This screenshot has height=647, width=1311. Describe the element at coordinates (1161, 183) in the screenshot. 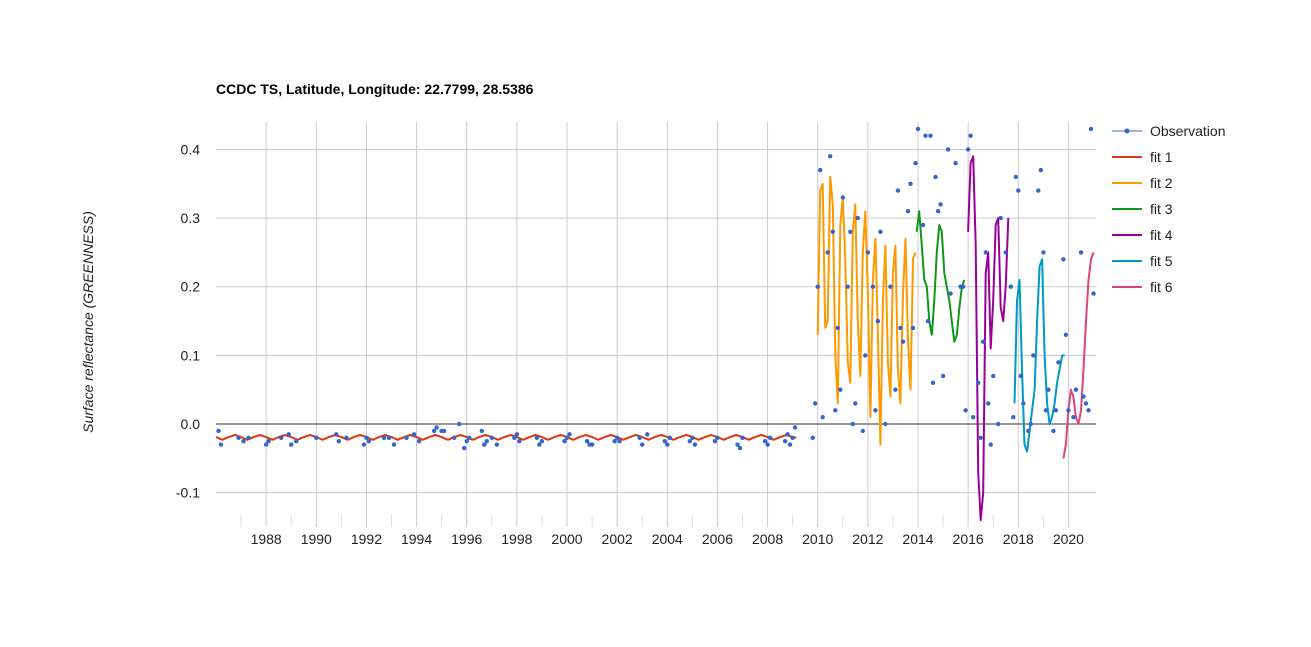

I see `legend-label-fit-2: fit 2` at that location.